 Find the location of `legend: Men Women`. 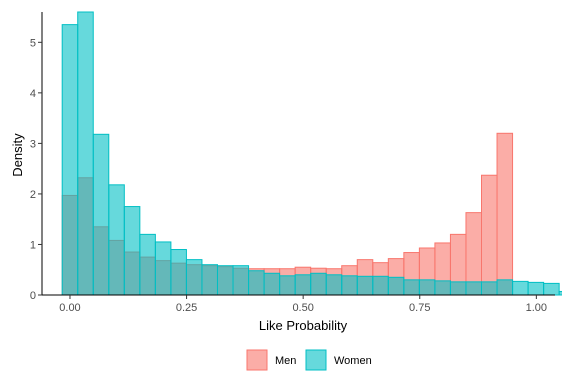

legend: Men Women is located at coordinates (309, 360).